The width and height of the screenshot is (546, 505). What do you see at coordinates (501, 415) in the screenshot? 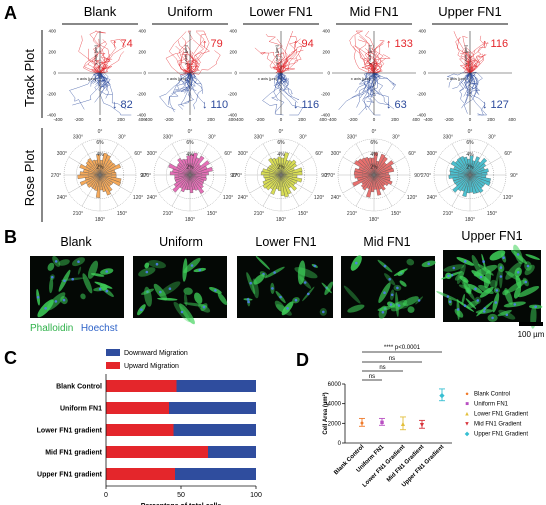
I see `legend-label: Lower FN1 Gradient` at bounding box center [501, 415].